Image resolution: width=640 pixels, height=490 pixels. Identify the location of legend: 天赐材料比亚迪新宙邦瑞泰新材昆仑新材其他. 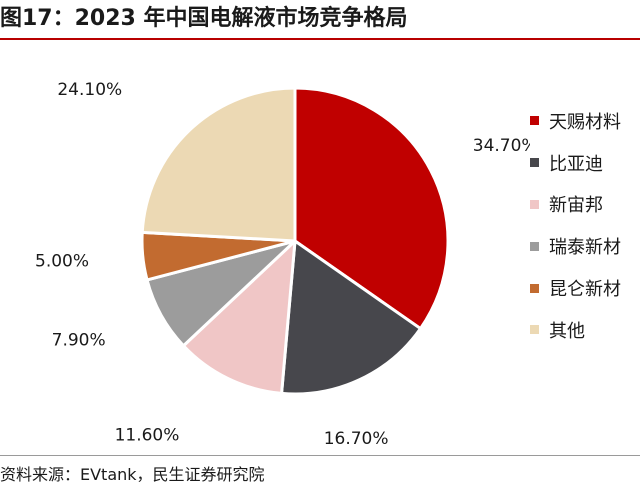
(585, 225).